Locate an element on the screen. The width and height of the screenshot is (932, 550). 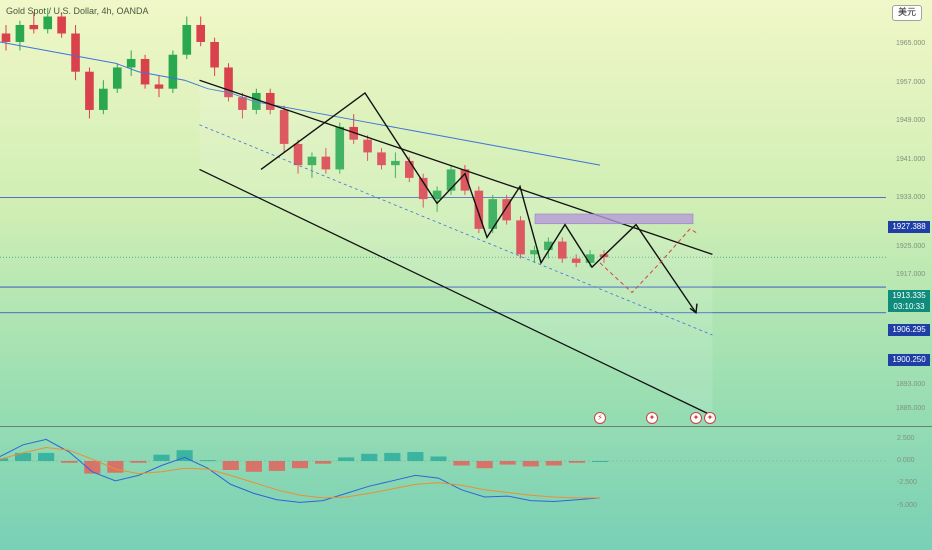
price-tick-label: 1917.000 is located at coordinates (911, 274).